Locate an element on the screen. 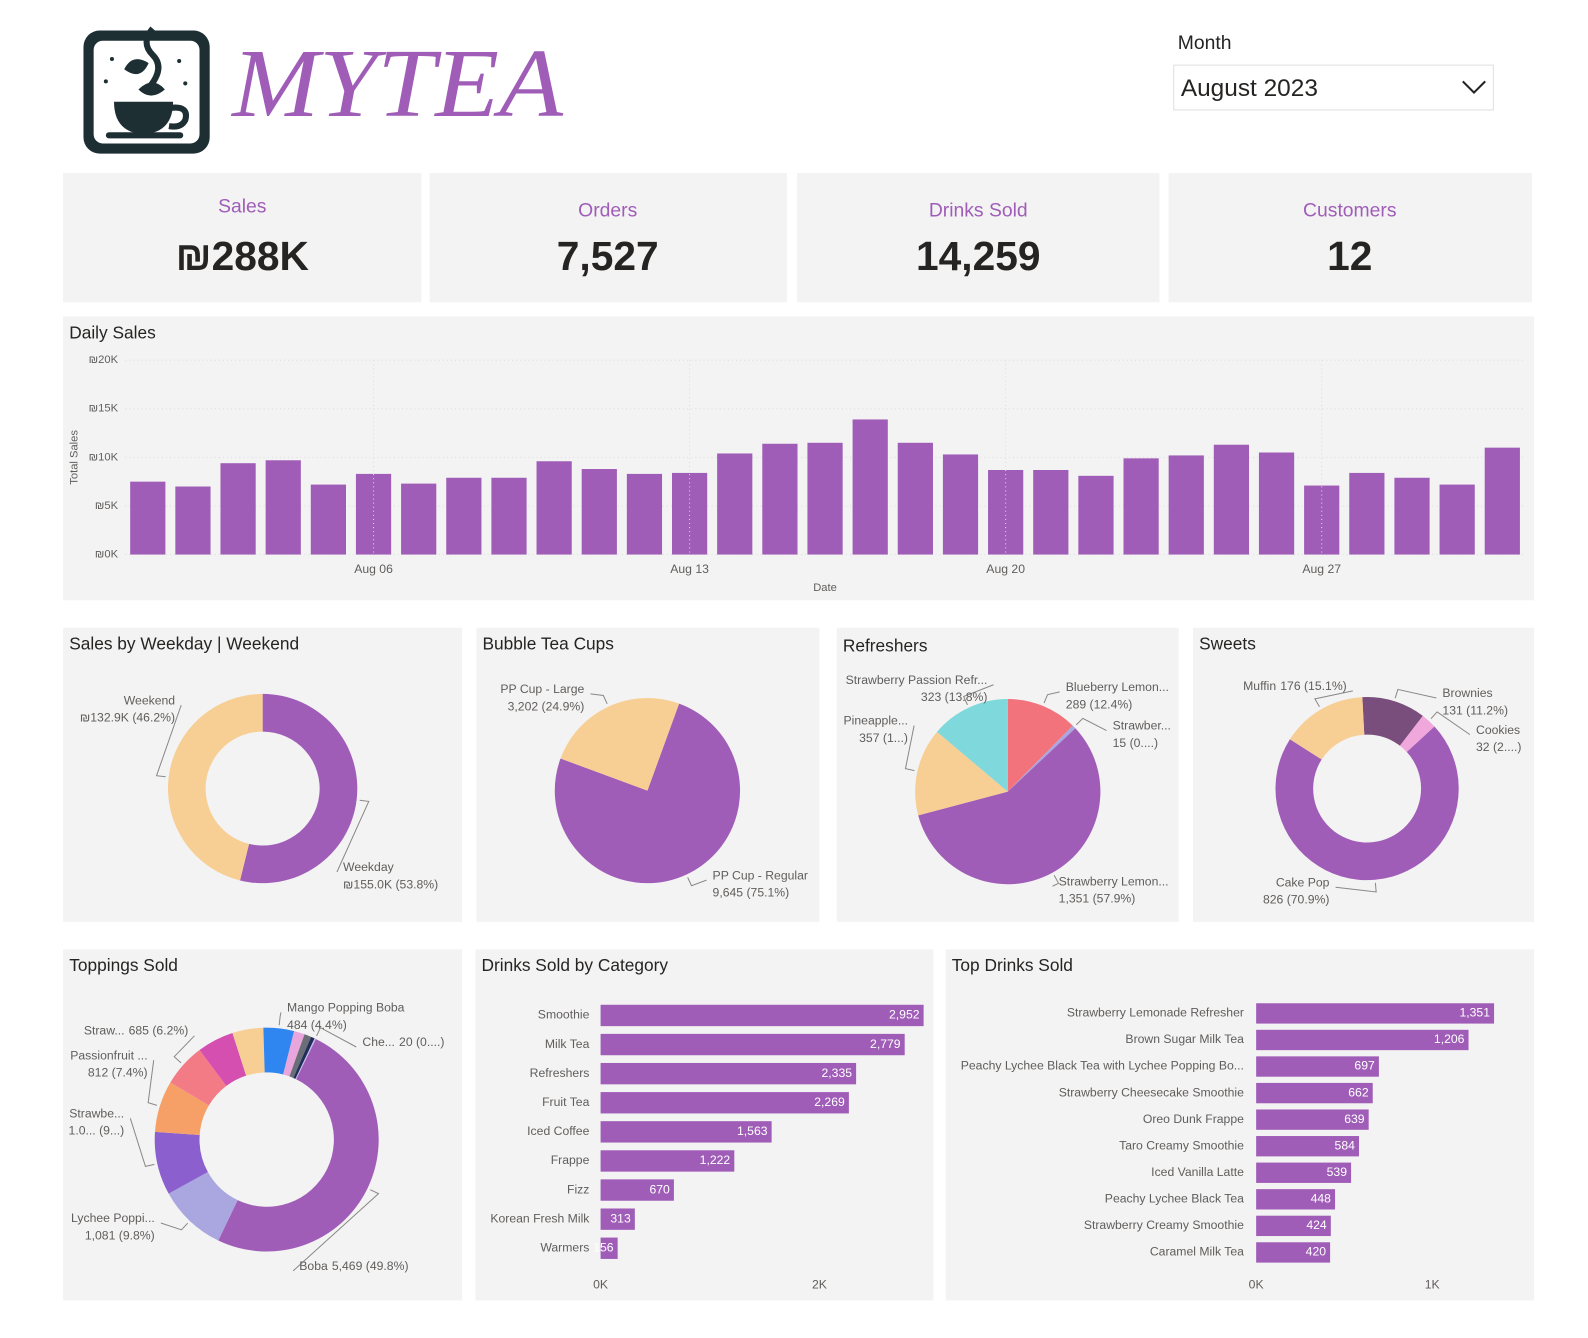  slicer-value: August 2023 is located at coordinates (1249, 88).